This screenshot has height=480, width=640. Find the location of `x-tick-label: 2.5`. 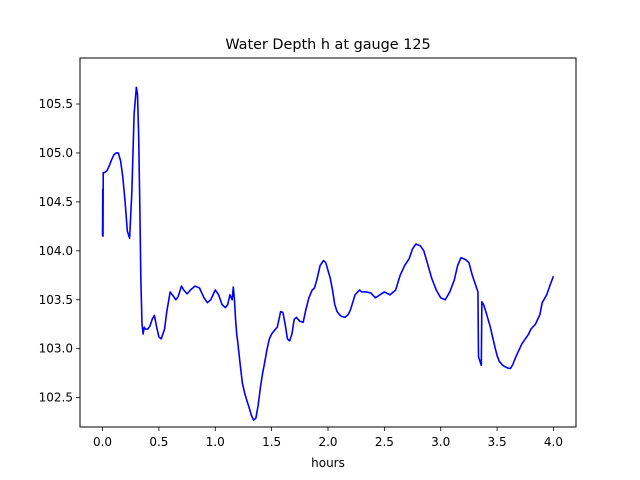

x-tick-label: 2.5 is located at coordinates (384, 442).